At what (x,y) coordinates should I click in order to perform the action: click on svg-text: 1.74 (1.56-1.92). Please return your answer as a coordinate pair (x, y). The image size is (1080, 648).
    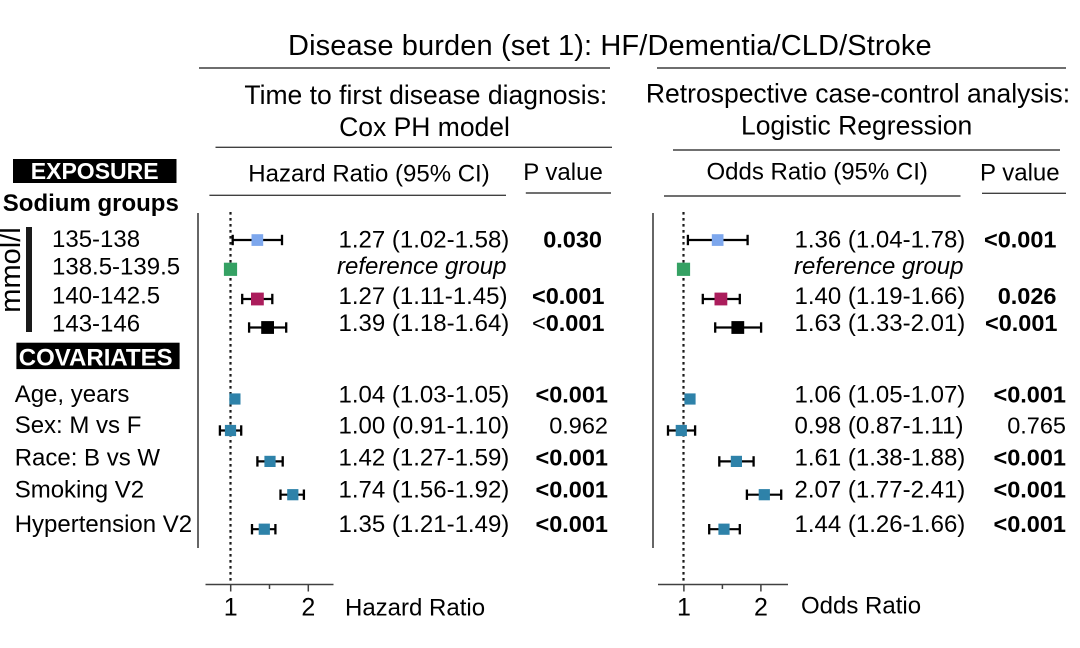
    Looking at the image, I should click on (424, 490).